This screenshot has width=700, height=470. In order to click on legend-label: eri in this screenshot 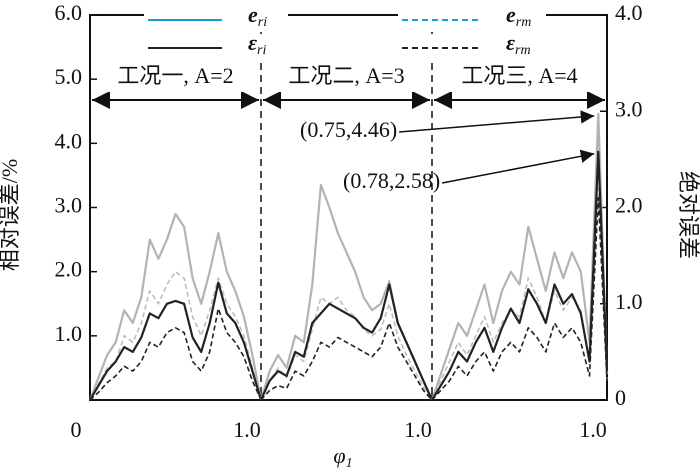, I will do `click(257, 16)`.